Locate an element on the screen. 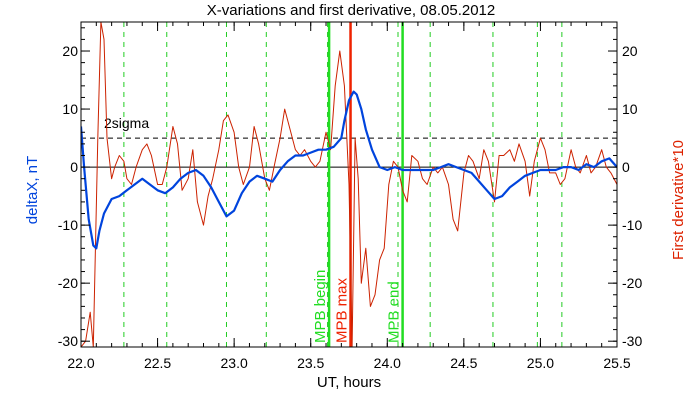 This screenshot has width=700, height=400. x-tick-label: 23.5 is located at coordinates (310, 363).